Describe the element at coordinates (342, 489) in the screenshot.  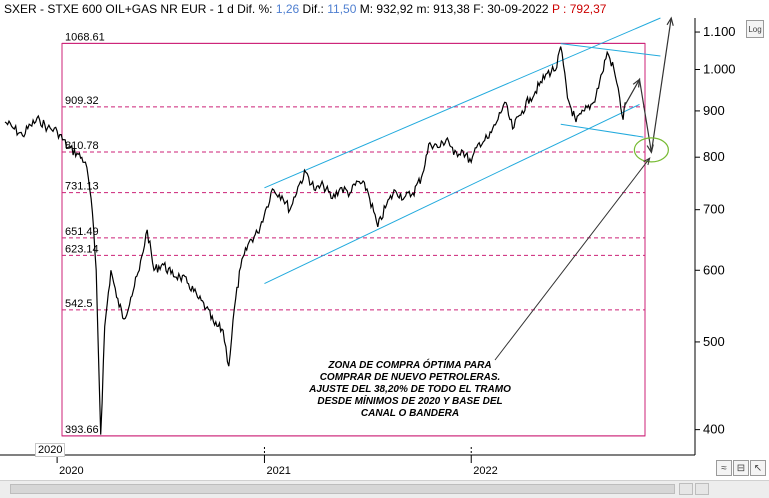
I see `scrollbar-thumb` at that location.